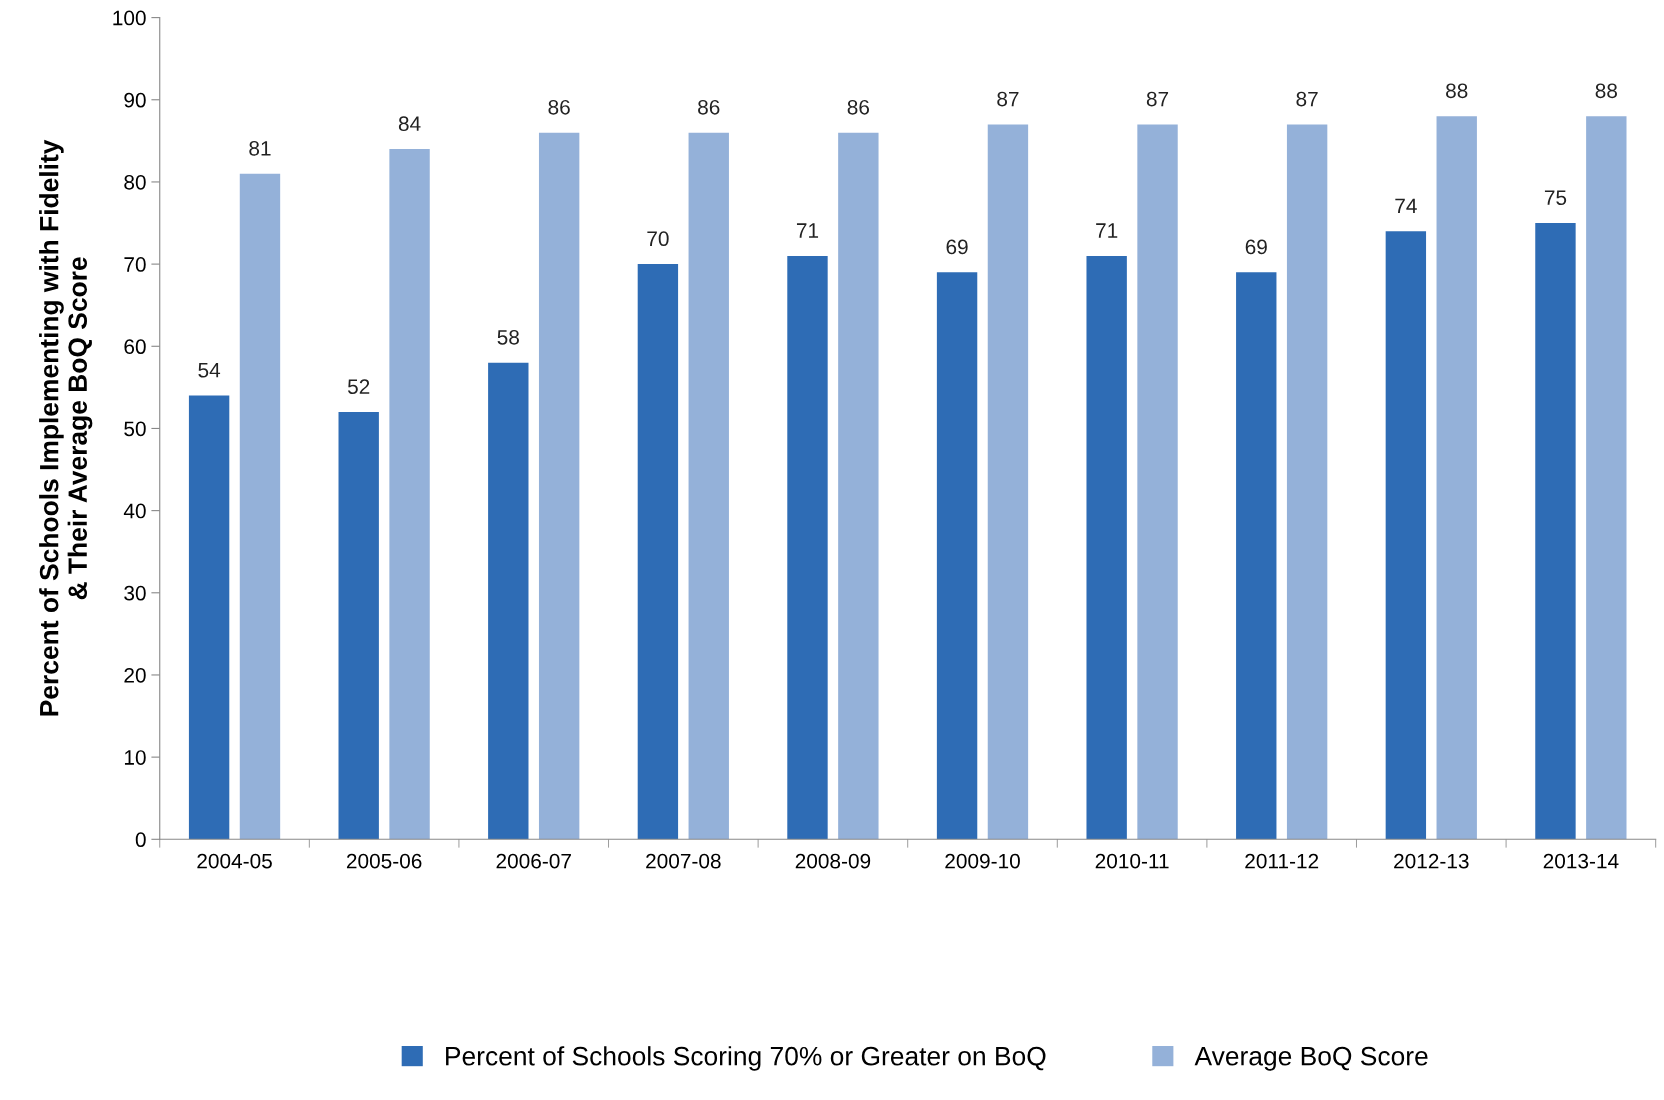  Describe the element at coordinates (683, 861) in the screenshot. I see `x-tick-label: 2007-08` at that location.